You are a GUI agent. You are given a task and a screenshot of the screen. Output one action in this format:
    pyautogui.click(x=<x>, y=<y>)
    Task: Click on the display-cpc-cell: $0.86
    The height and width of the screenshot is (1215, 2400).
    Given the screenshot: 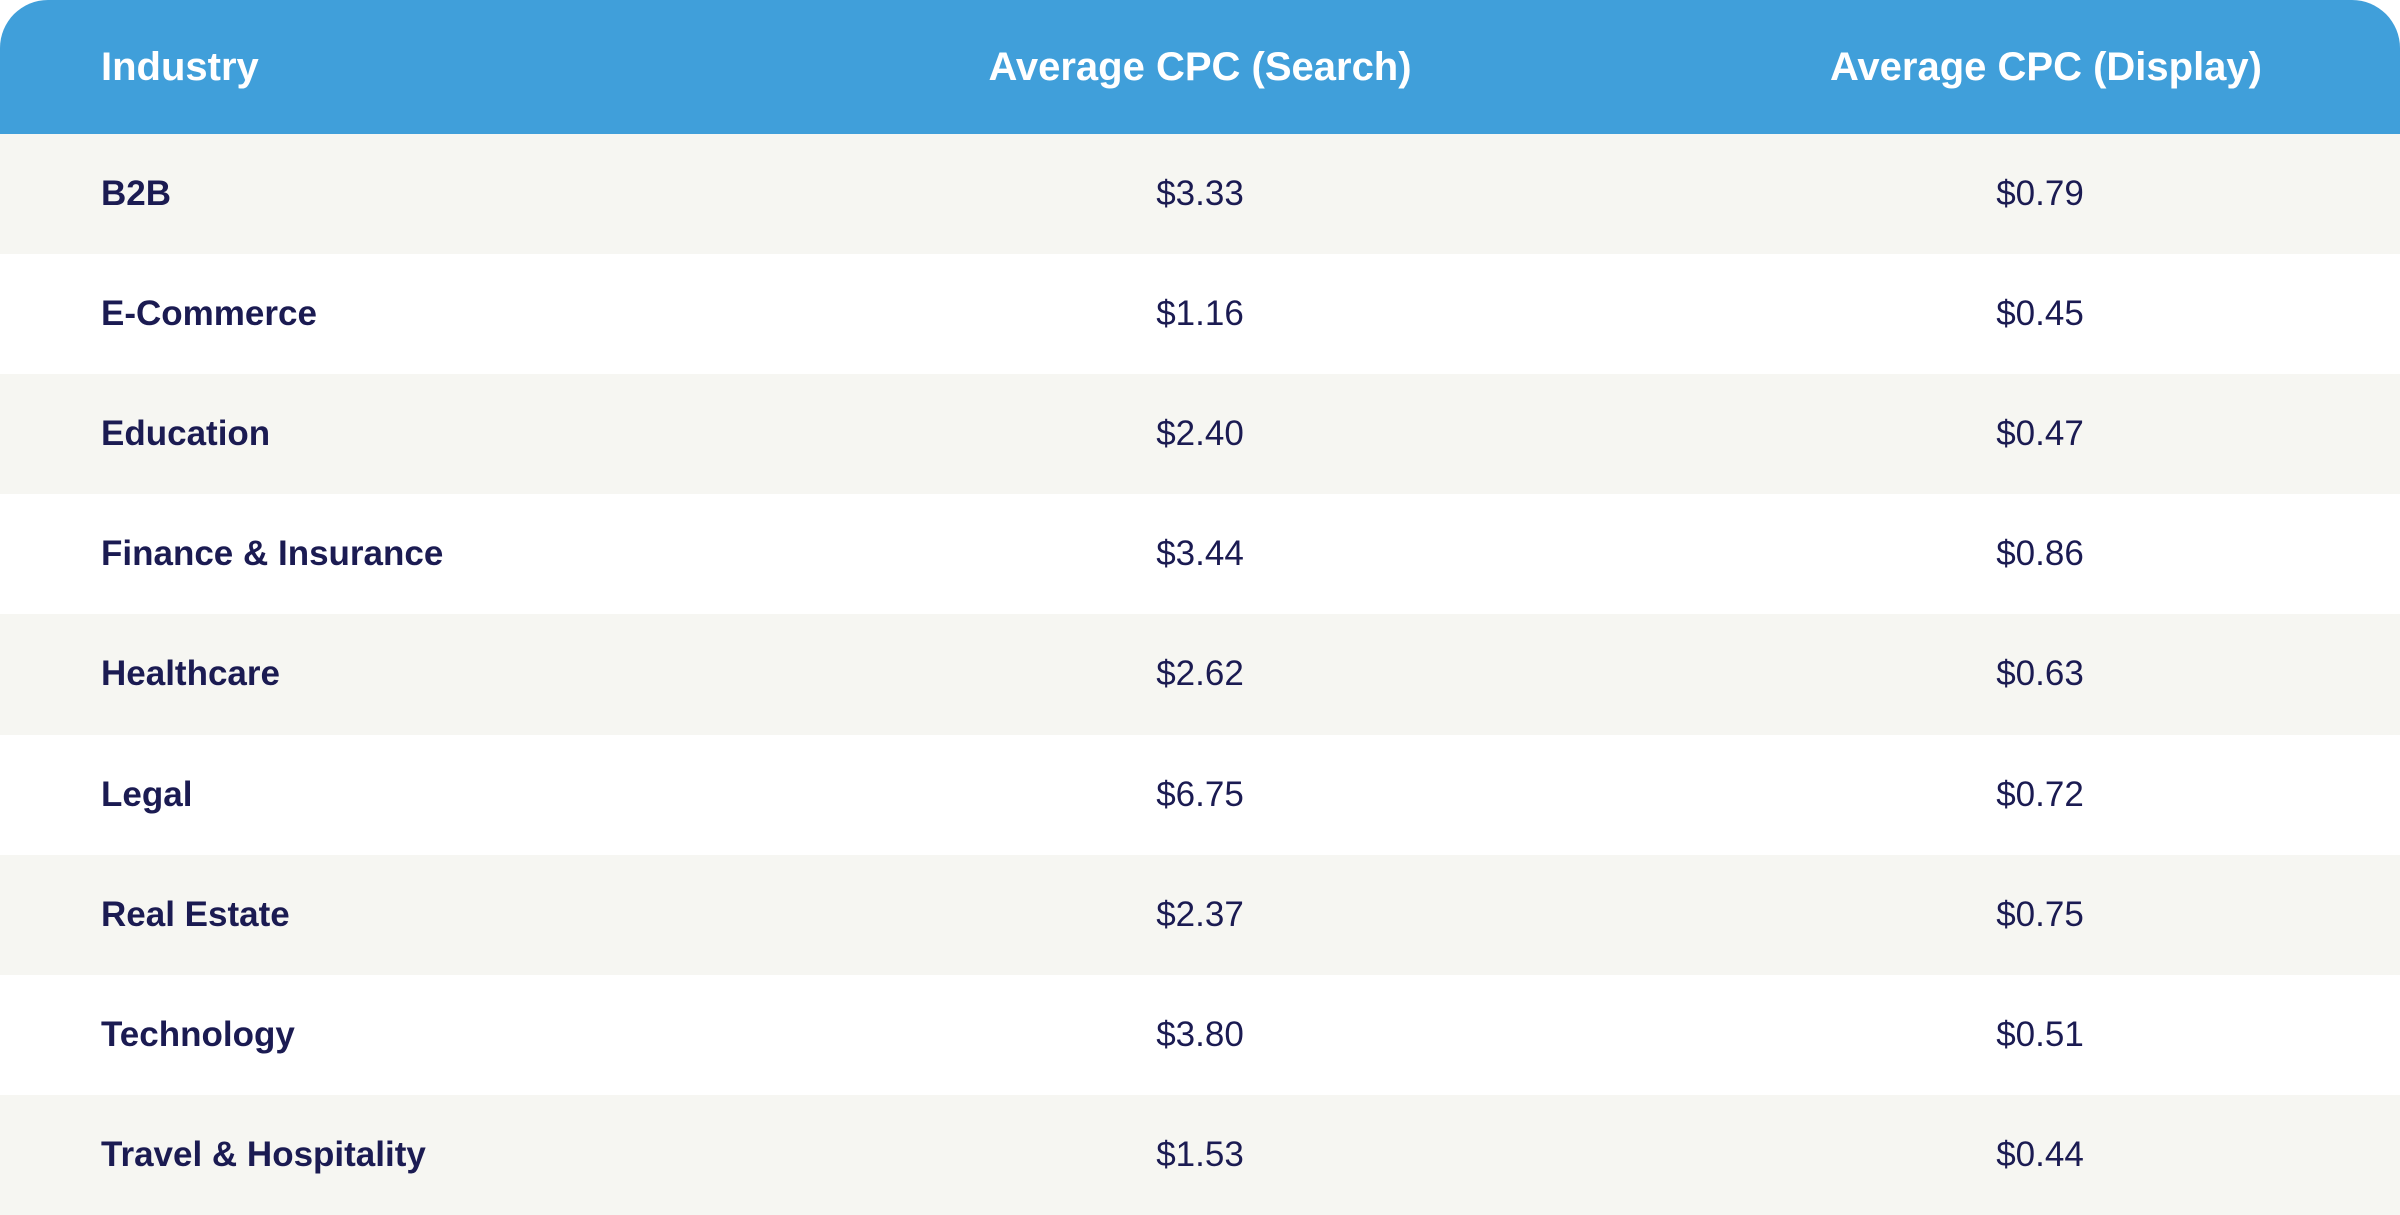 What is the action you would take?
    pyautogui.click(x=2040, y=554)
    